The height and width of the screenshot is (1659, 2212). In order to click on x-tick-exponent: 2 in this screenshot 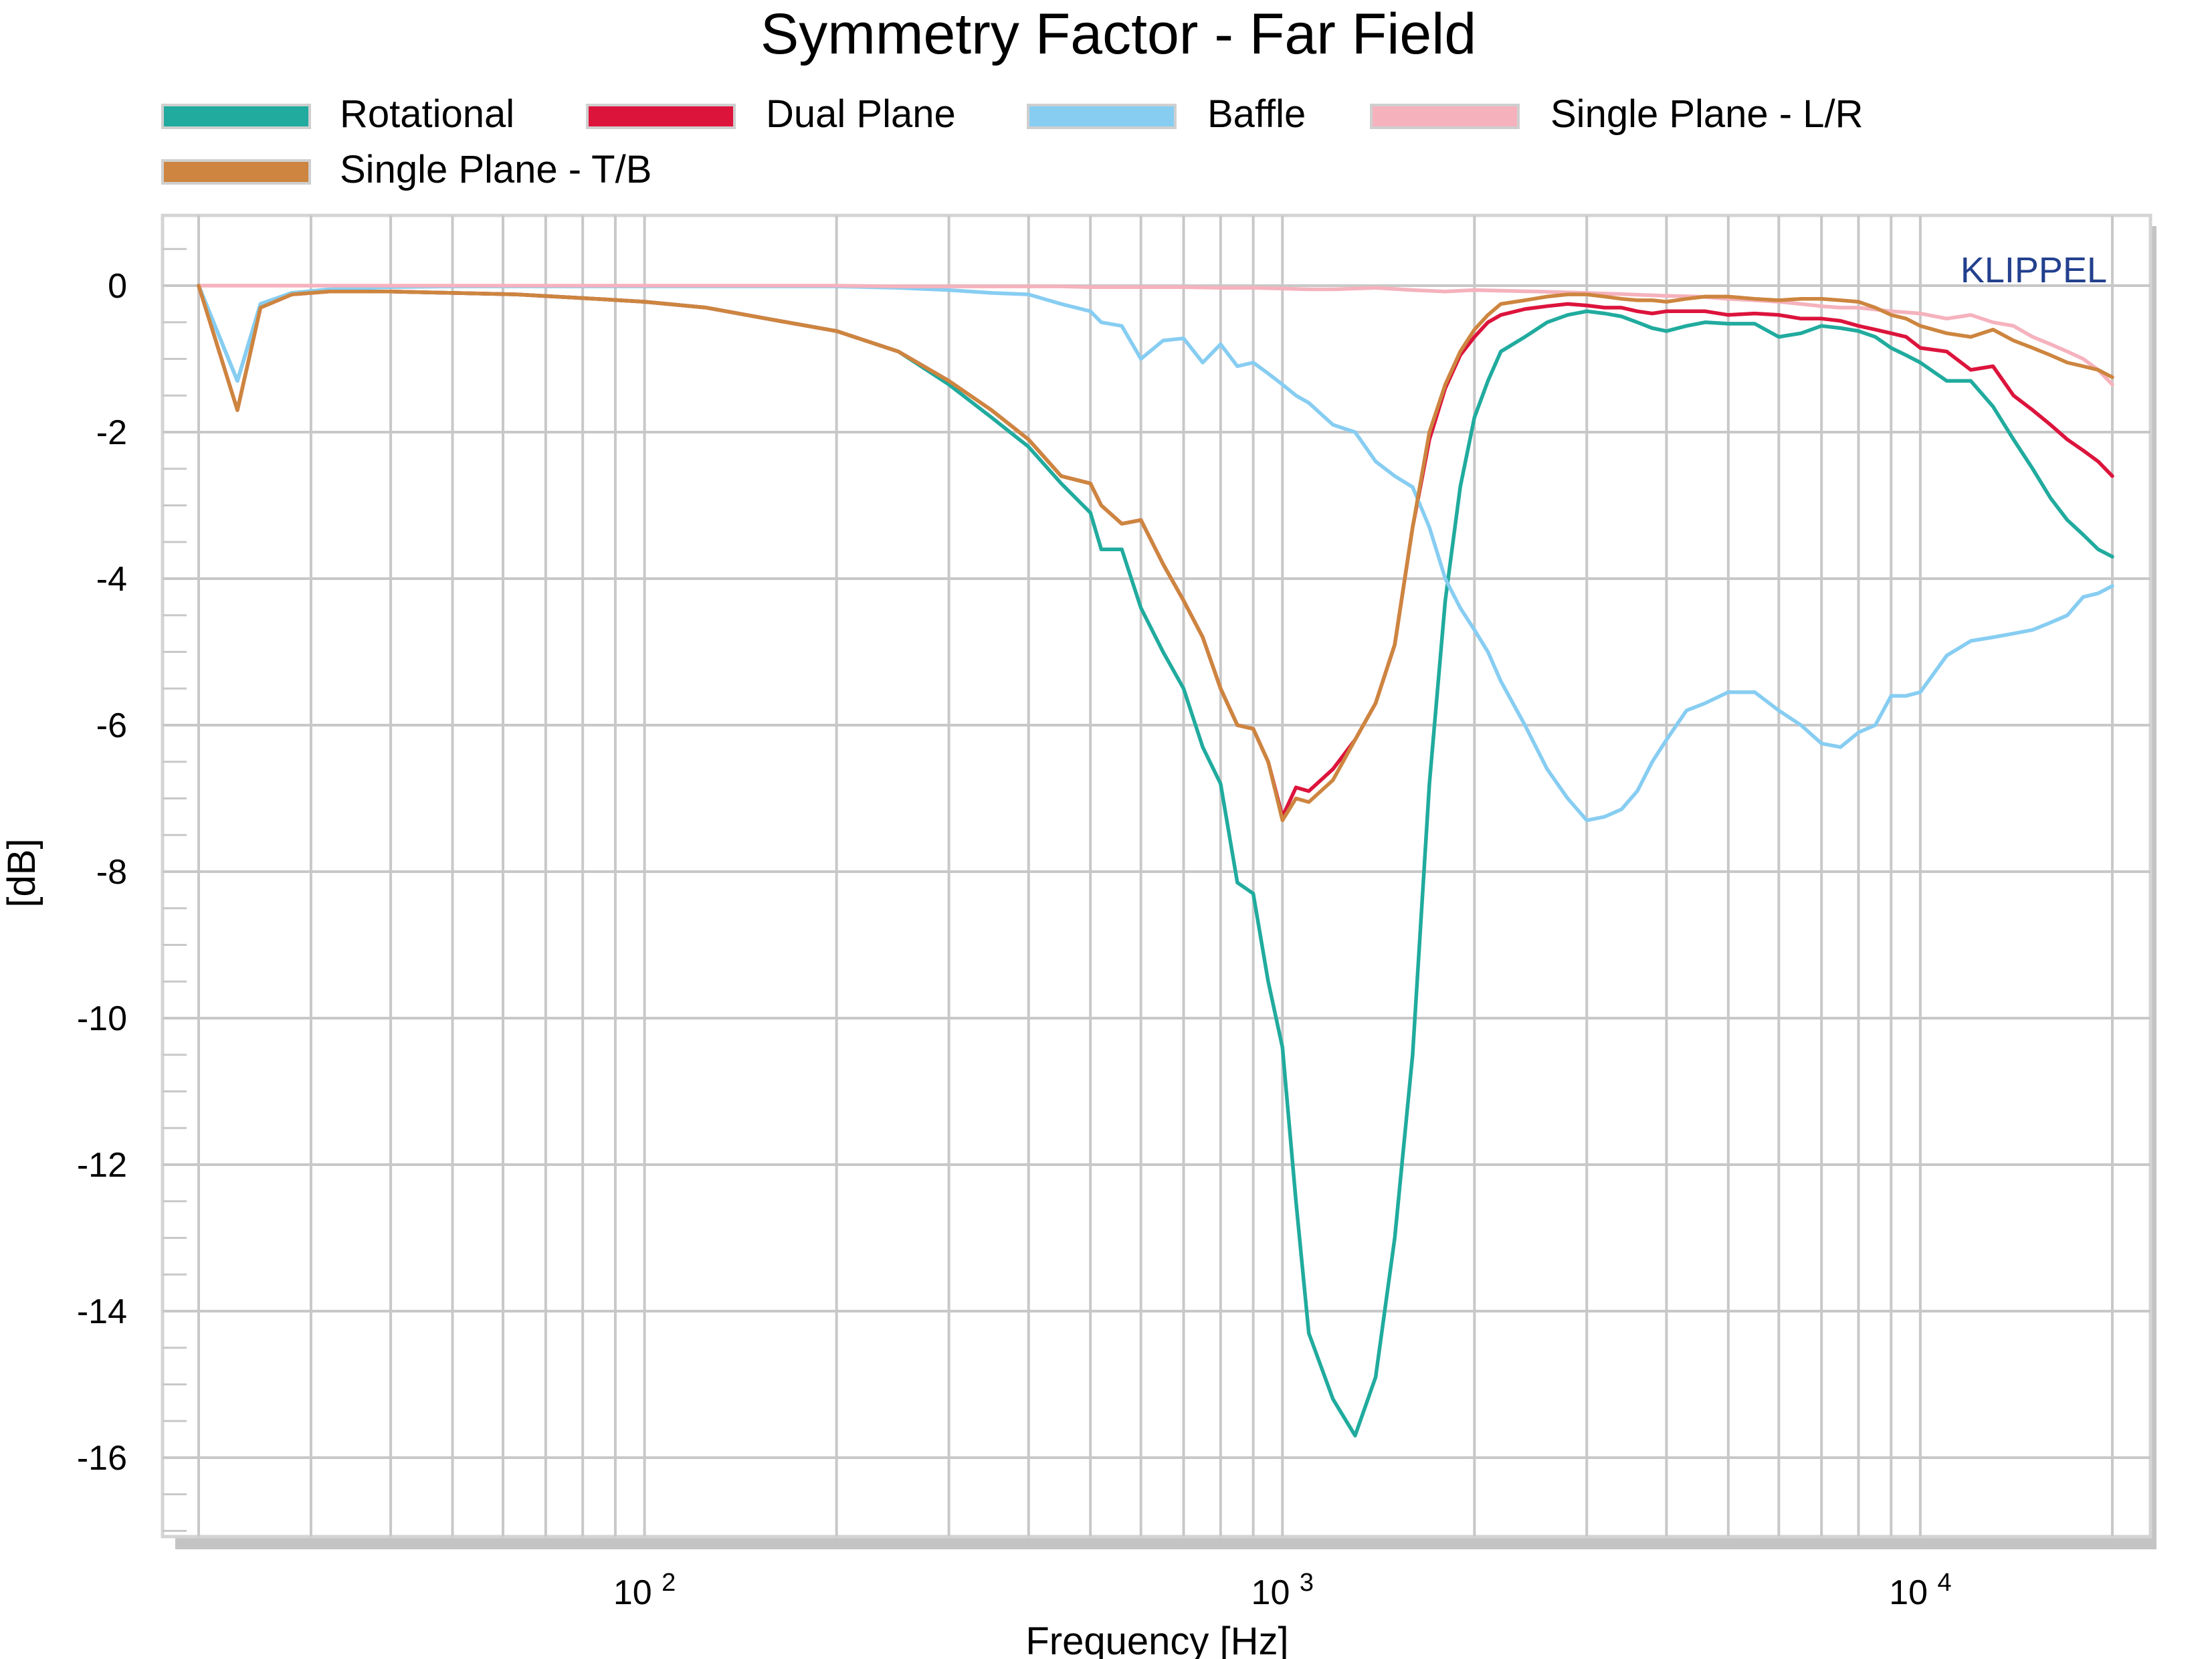, I will do `click(669, 1583)`.